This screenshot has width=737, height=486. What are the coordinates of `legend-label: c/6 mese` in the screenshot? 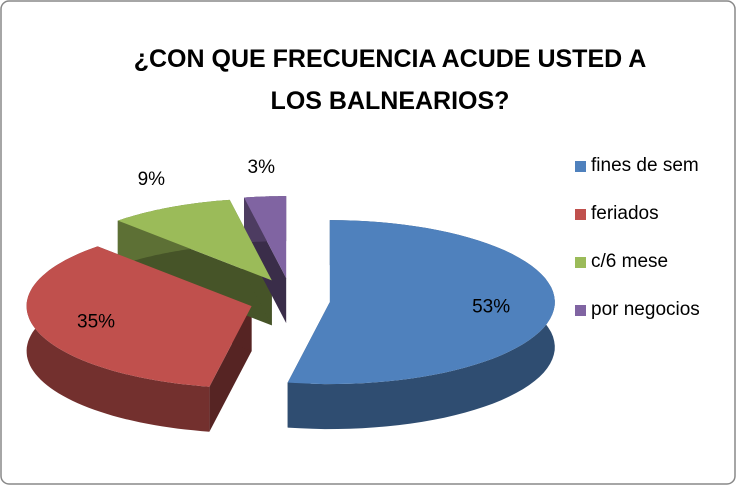 It's located at (629, 261).